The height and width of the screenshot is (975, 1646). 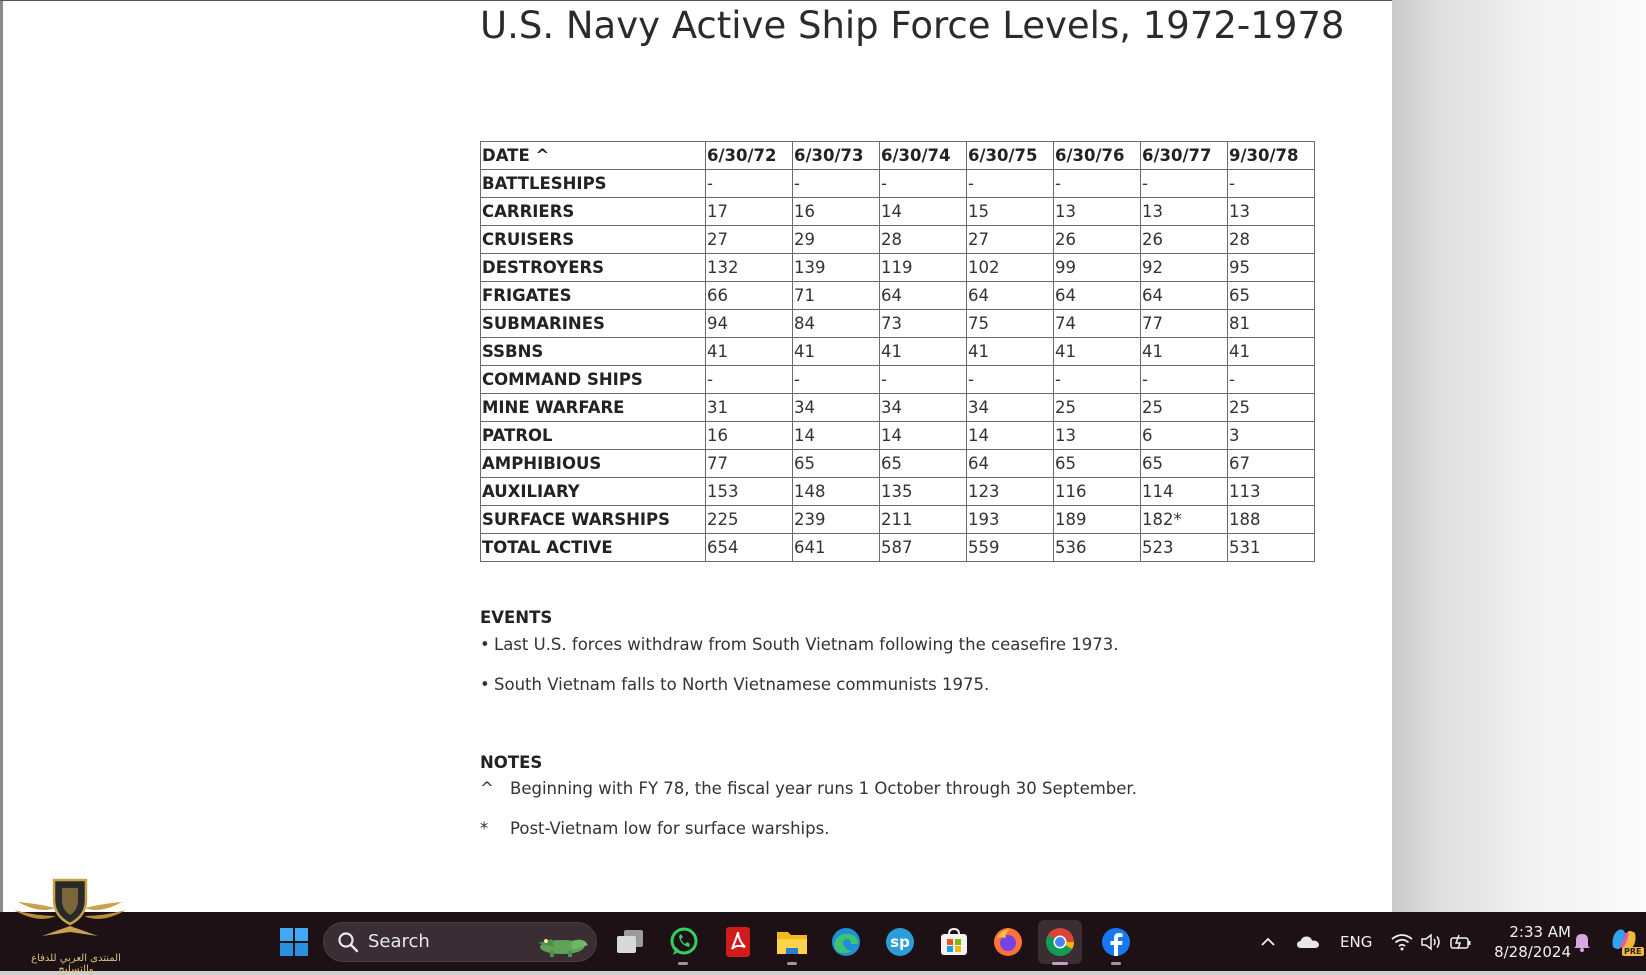 I want to click on value-cell: 99, so click(x=1097, y=267).